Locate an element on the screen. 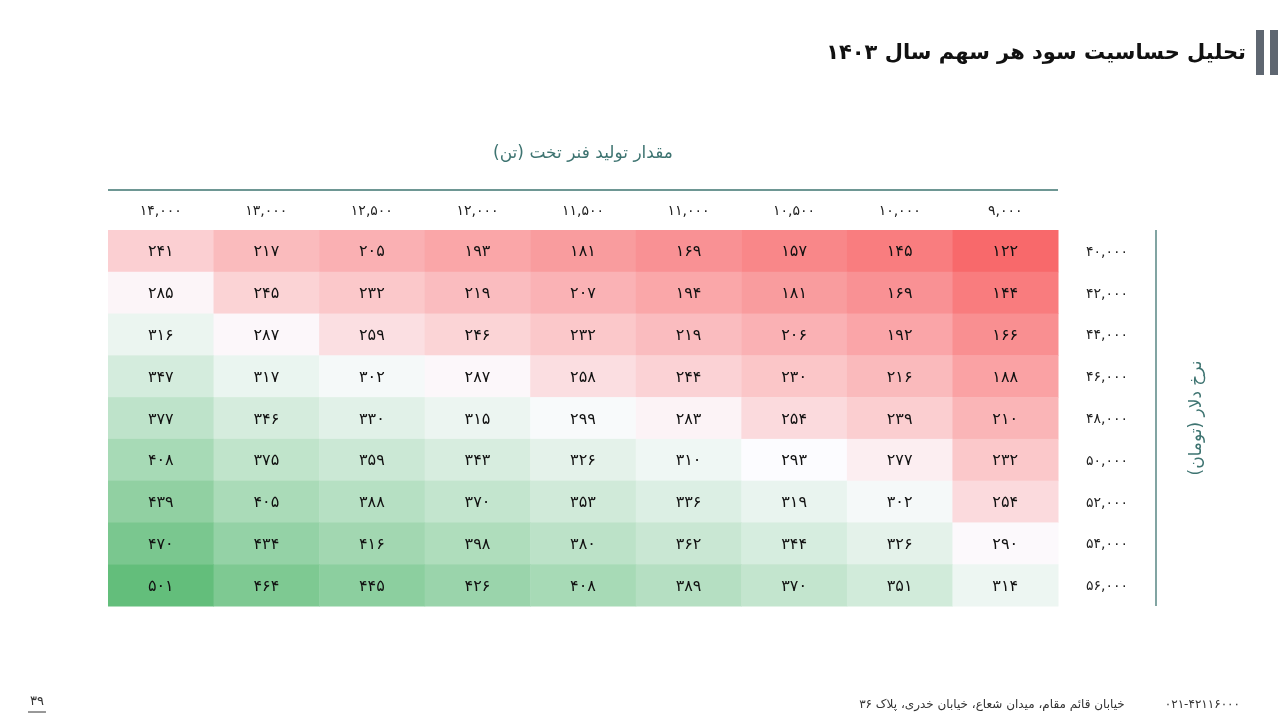  cell-label: ۳۸۸ is located at coordinates (372, 502).